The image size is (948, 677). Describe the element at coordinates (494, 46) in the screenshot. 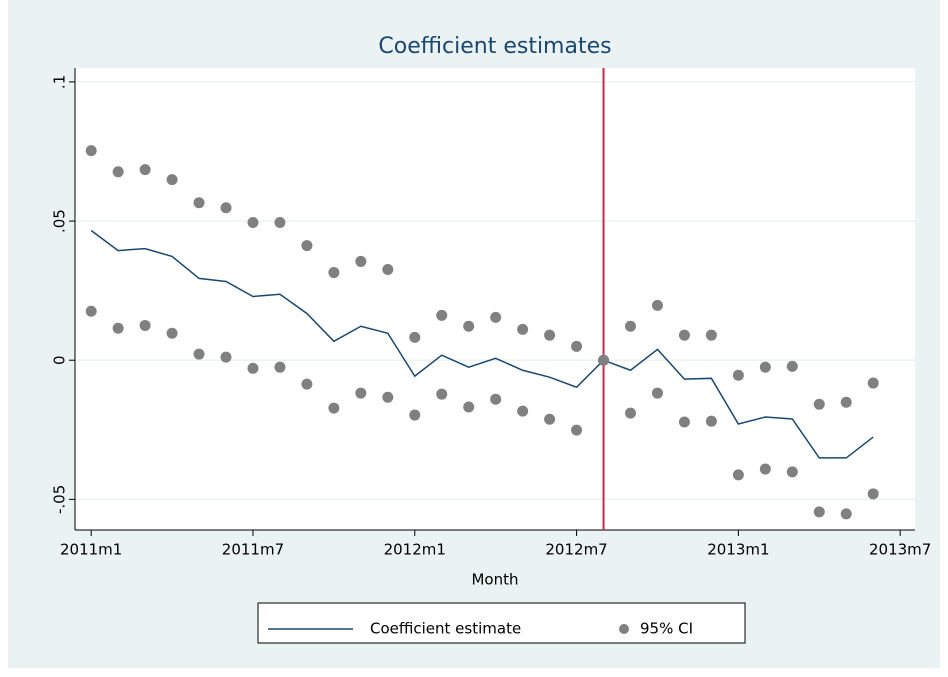

I see `chart-title: Coefficient estimates` at that location.